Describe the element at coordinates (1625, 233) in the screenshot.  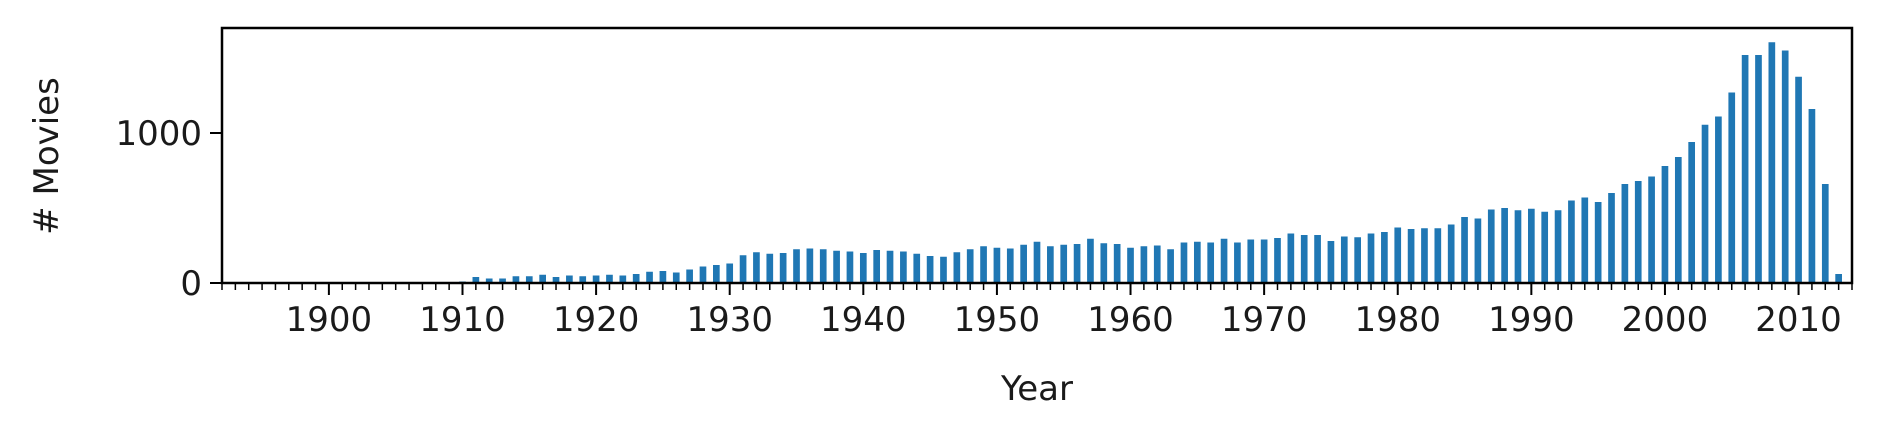
I see `bar-1997` at that location.